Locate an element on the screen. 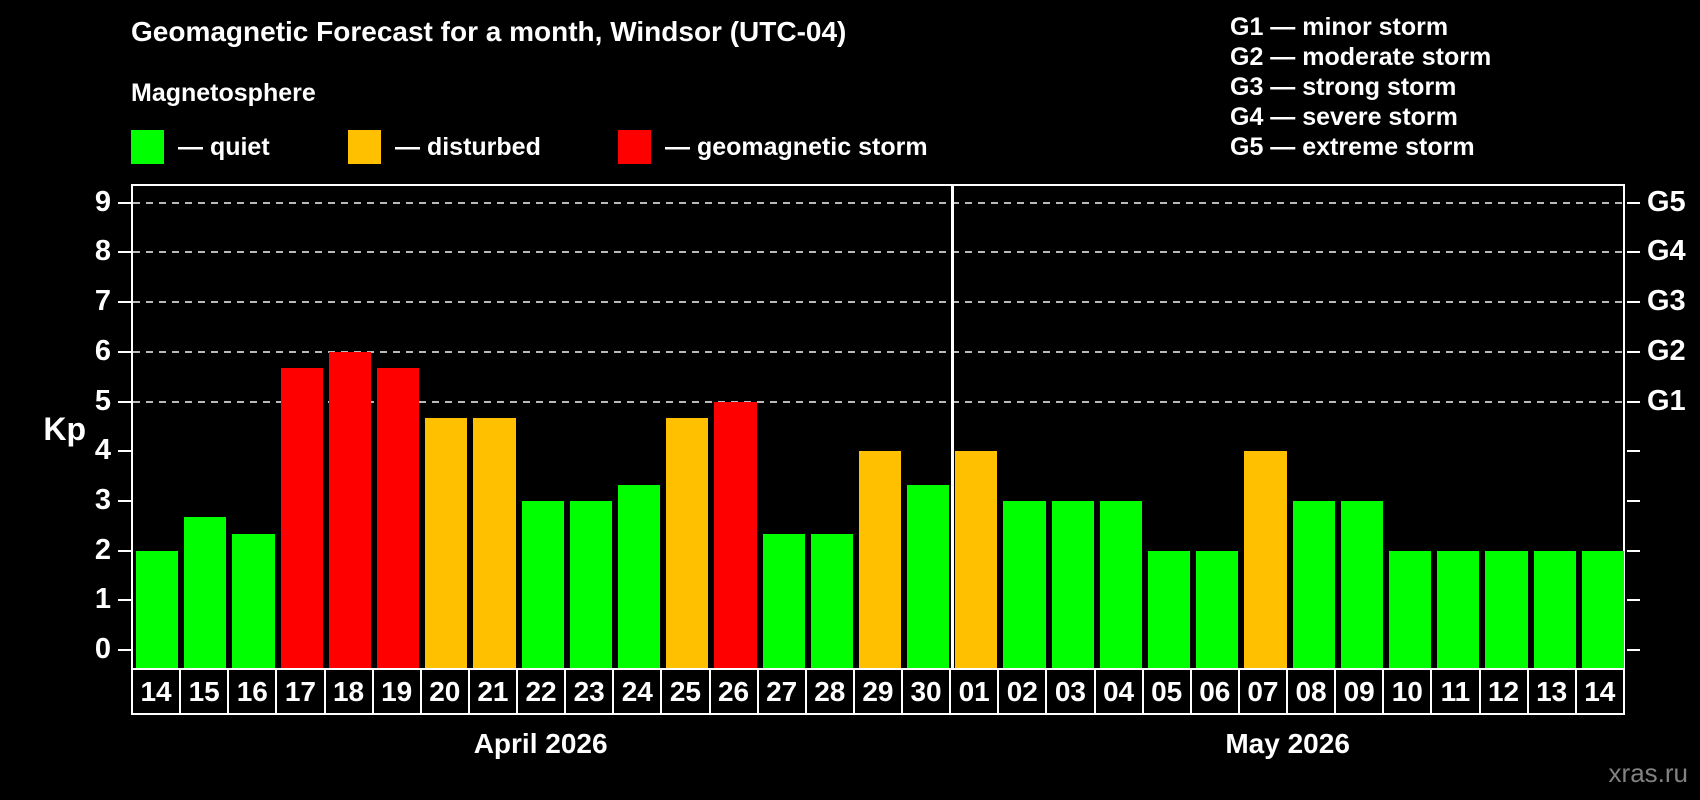 This screenshot has height=800, width=1700. y-tick-label-8: 8 is located at coordinates (102, 251).